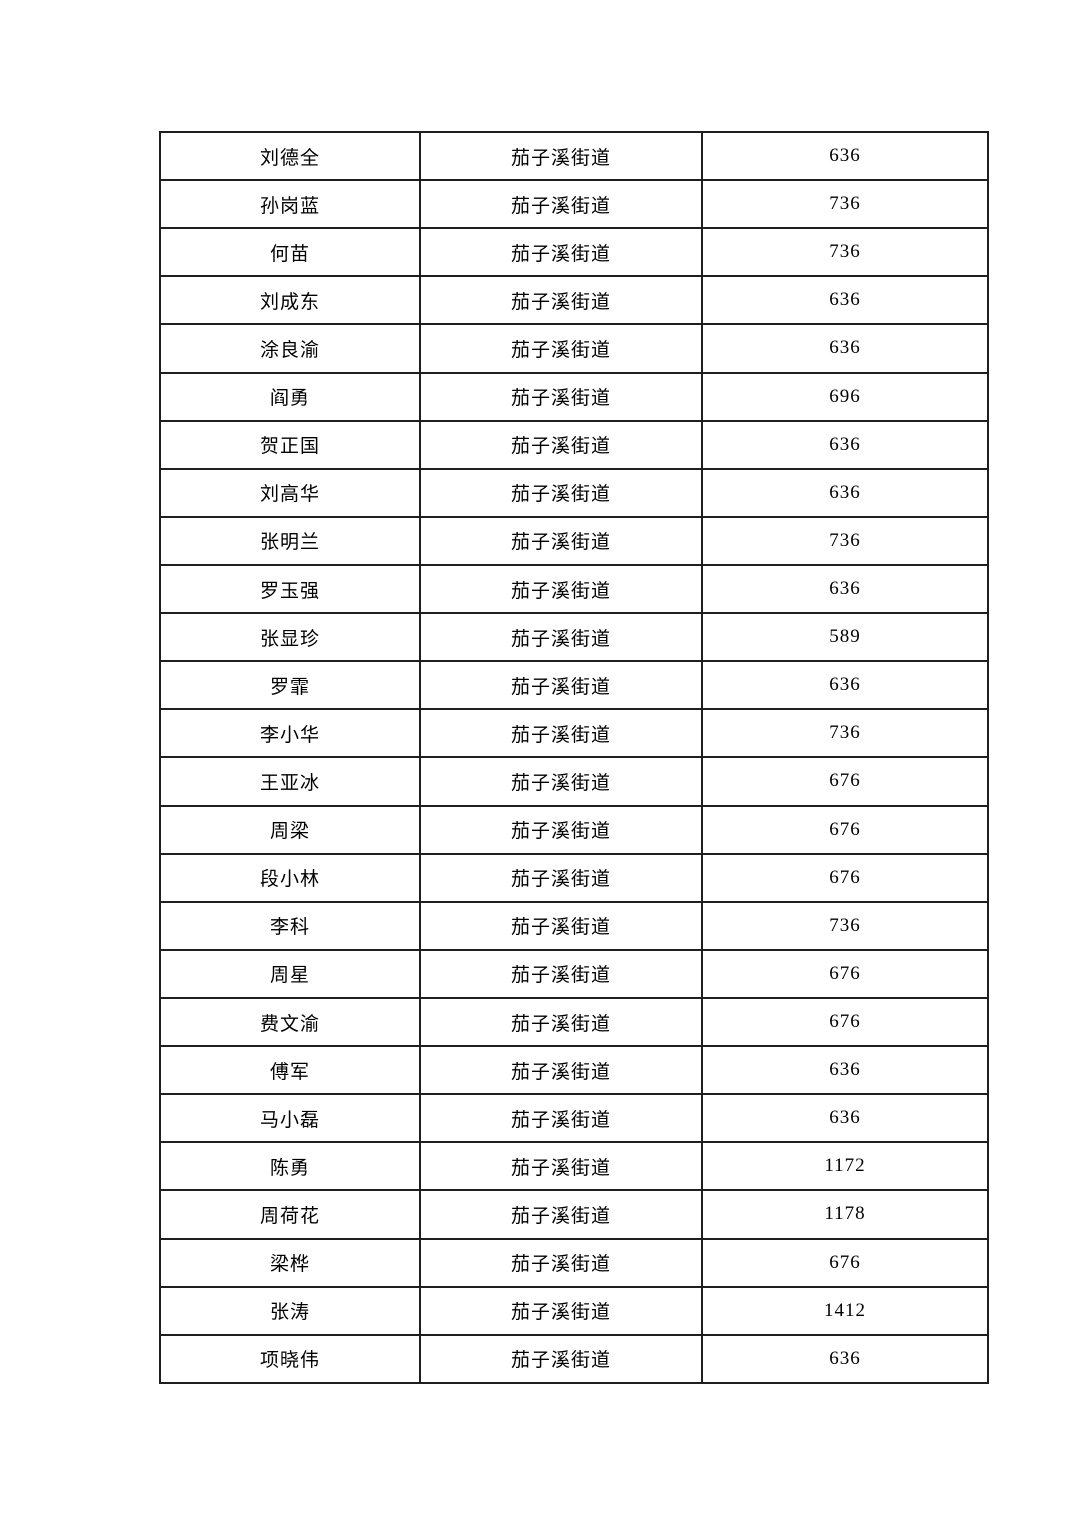  What do you see at coordinates (290, 1022) in the screenshot?
I see `name-cell: 费文渝` at bounding box center [290, 1022].